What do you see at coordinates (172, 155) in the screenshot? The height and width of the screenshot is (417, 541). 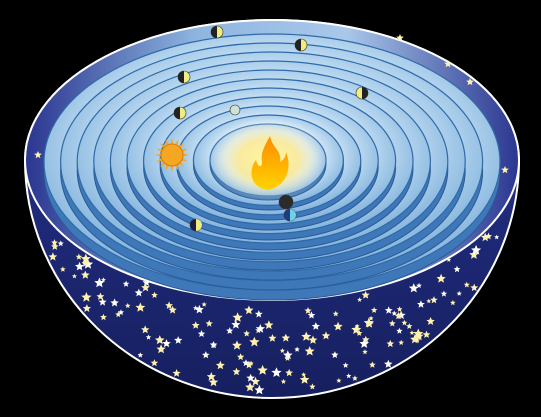 I see `sun-disc` at bounding box center [172, 155].